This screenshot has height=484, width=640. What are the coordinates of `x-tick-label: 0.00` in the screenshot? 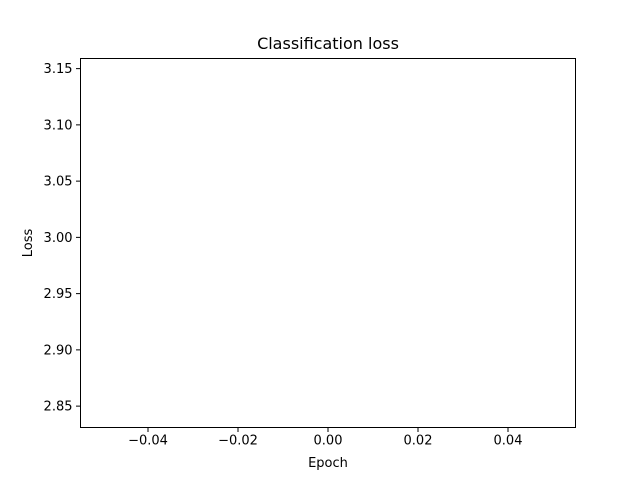 It's located at (328, 441).